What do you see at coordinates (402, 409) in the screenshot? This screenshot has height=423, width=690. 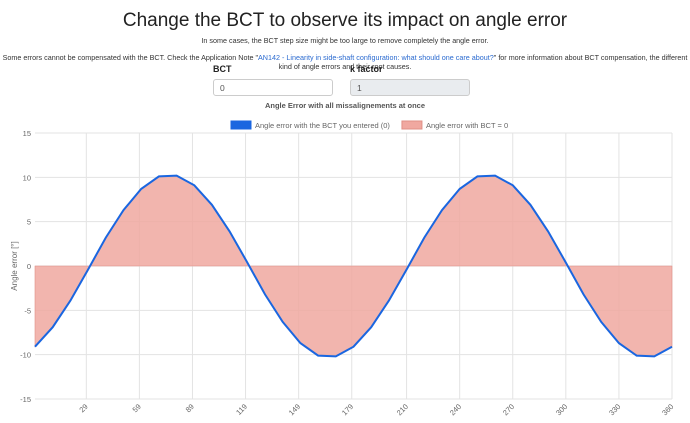 I see `x-tick-label: 210` at bounding box center [402, 409].